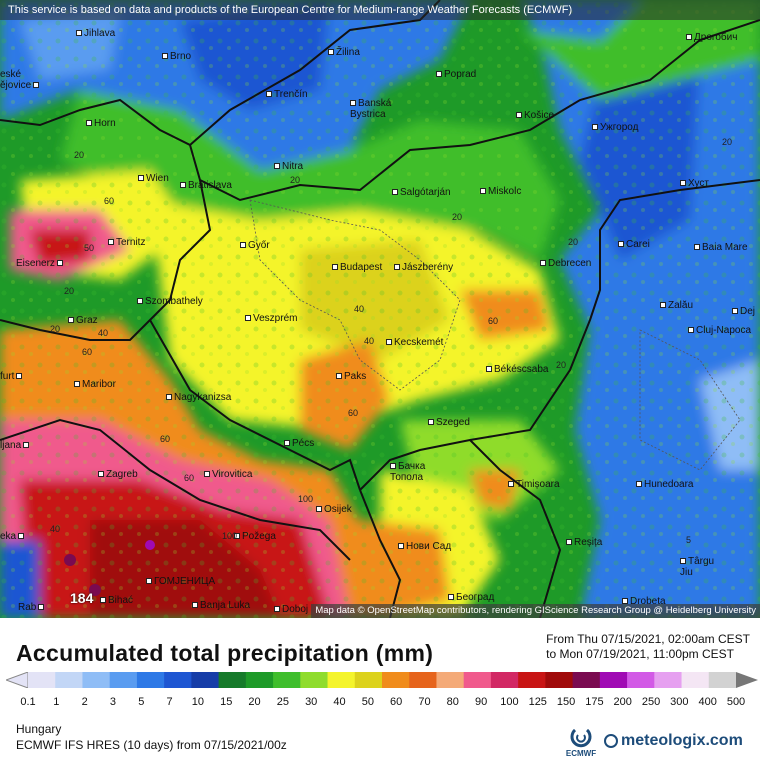 This screenshot has width=760, height=760. Describe the element at coordinates (11, 376) in the screenshot. I see `city-furt: furt` at that location.